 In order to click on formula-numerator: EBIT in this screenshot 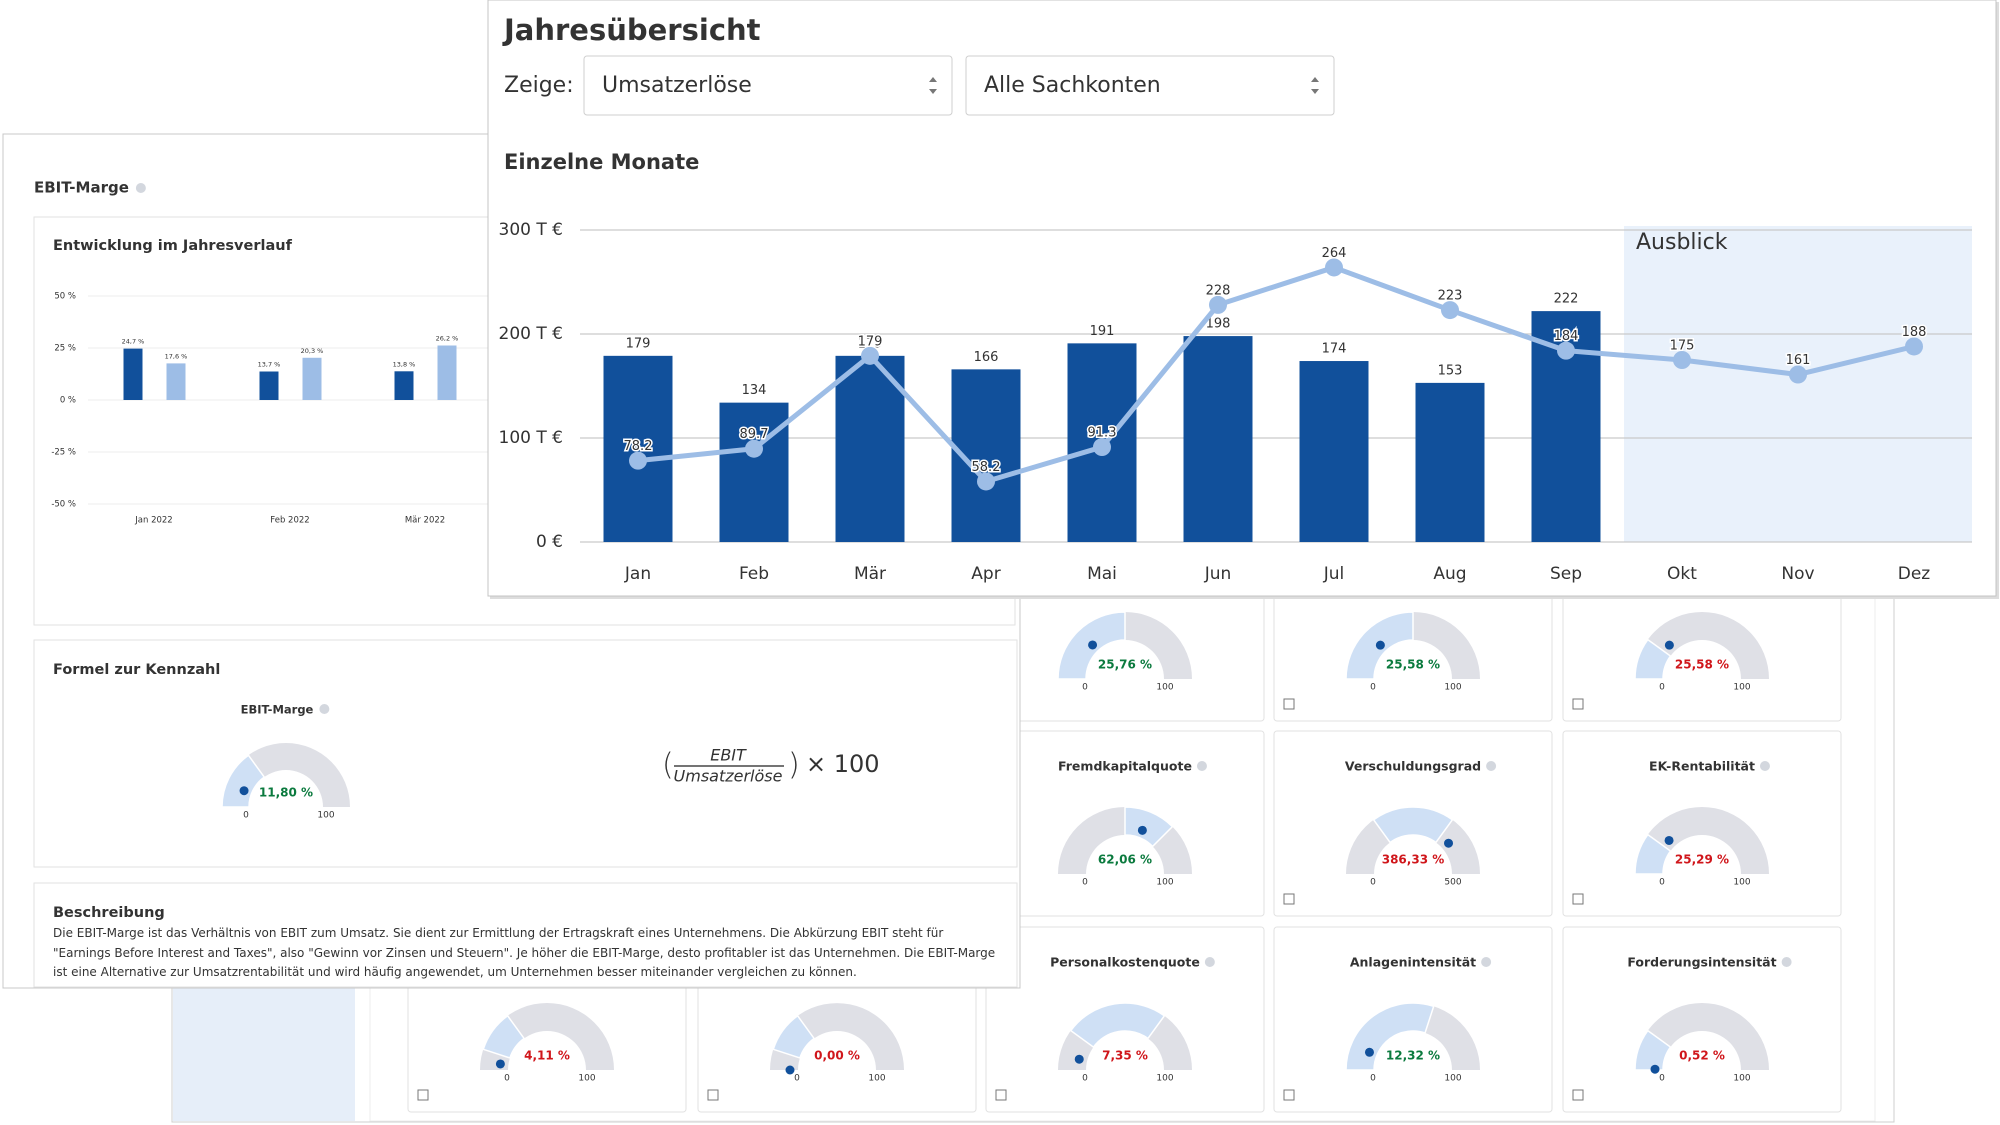, I will do `click(728, 755)`.